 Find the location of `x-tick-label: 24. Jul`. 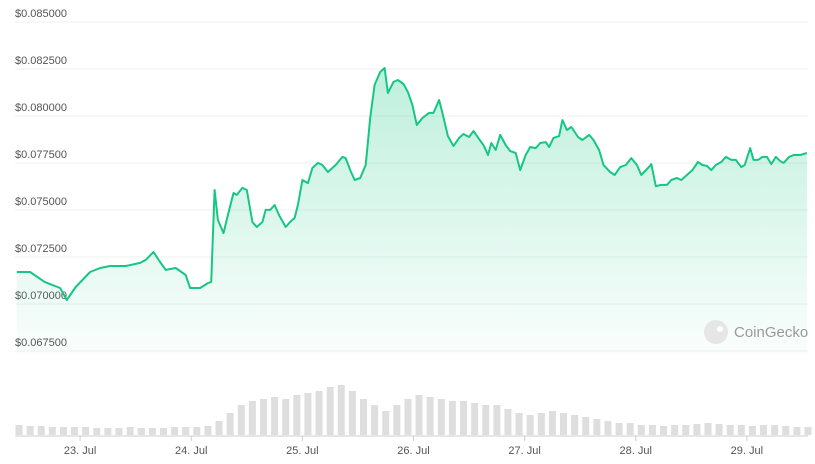

x-tick-label: 24. Jul is located at coordinates (191, 451).